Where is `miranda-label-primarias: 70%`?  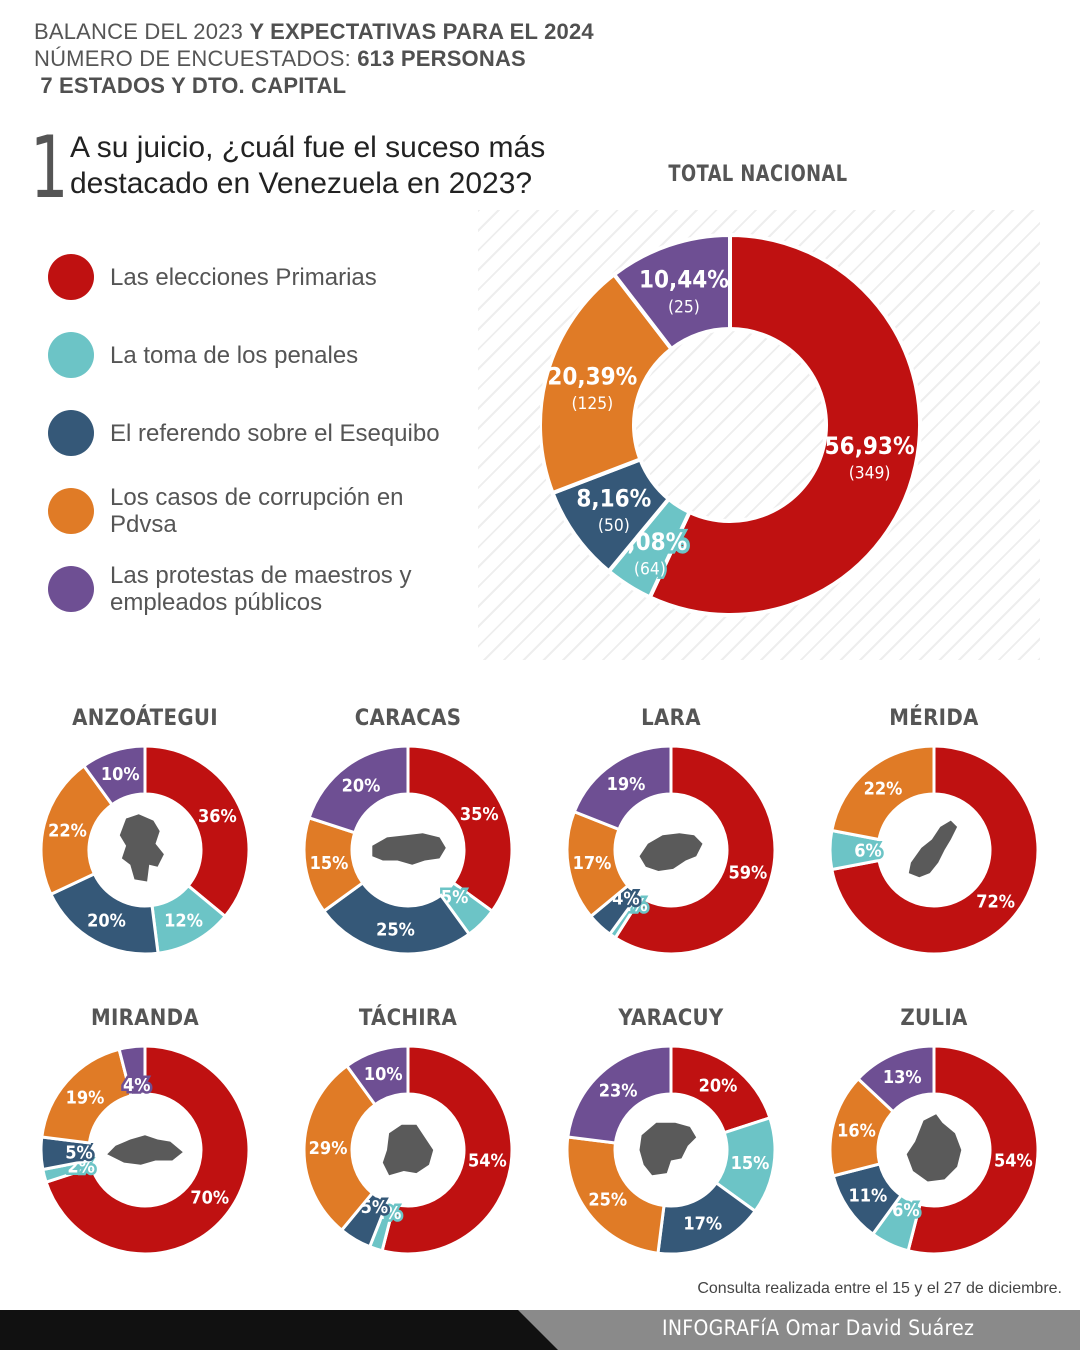 miranda-label-primarias: 70% is located at coordinates (209, 1197).